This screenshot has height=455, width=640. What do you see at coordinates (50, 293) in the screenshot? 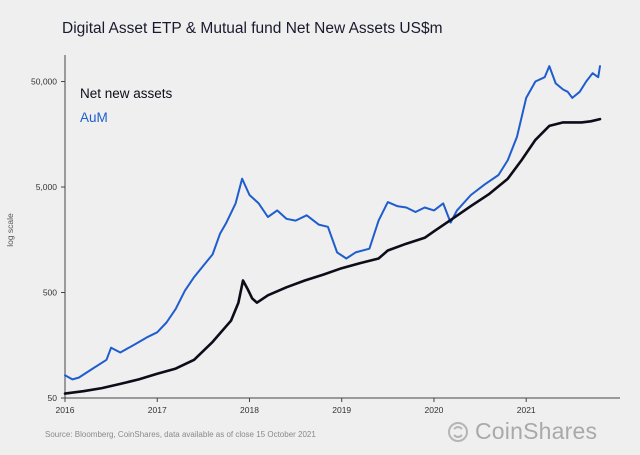
I see `y-tick-label: 500` at bounding box center [50, 293].